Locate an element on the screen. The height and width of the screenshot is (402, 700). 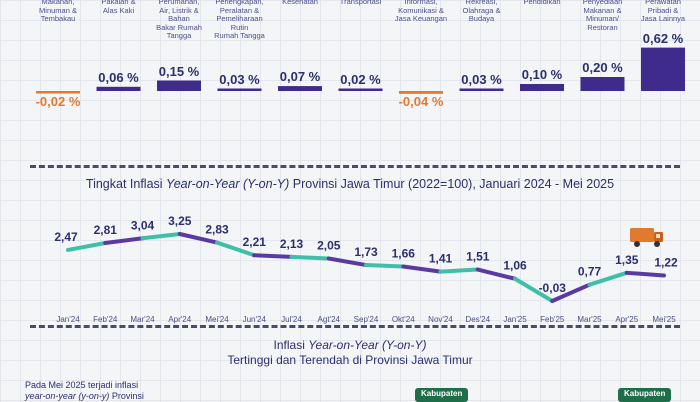
category-label-line: Pendidikan is located at coordinates (542, 3).